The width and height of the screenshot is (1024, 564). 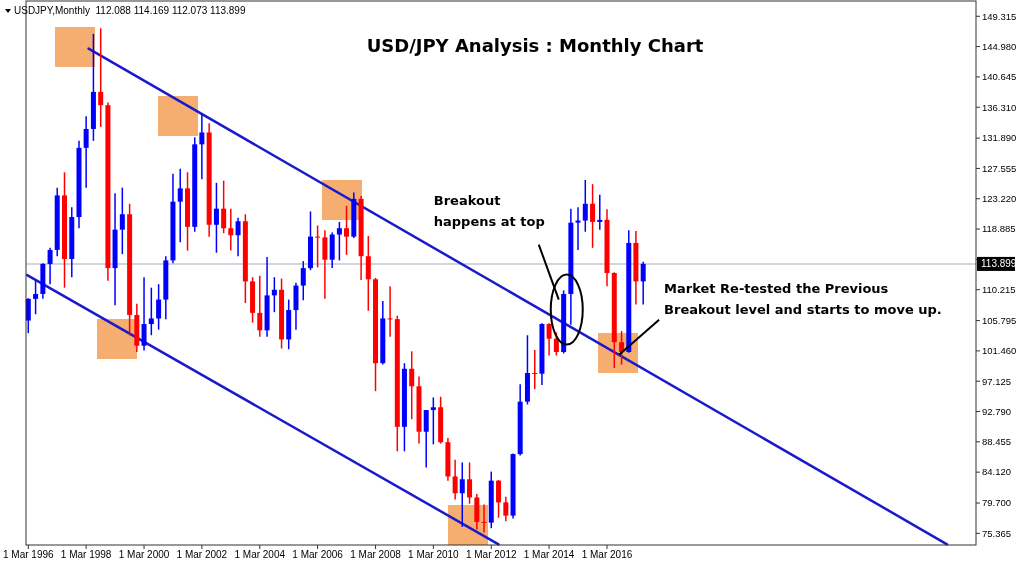 What do you see at coordinates (999, 289) in the screenshot?
I see `y-tick-label: 110.215` at bounding box center [999, 289].